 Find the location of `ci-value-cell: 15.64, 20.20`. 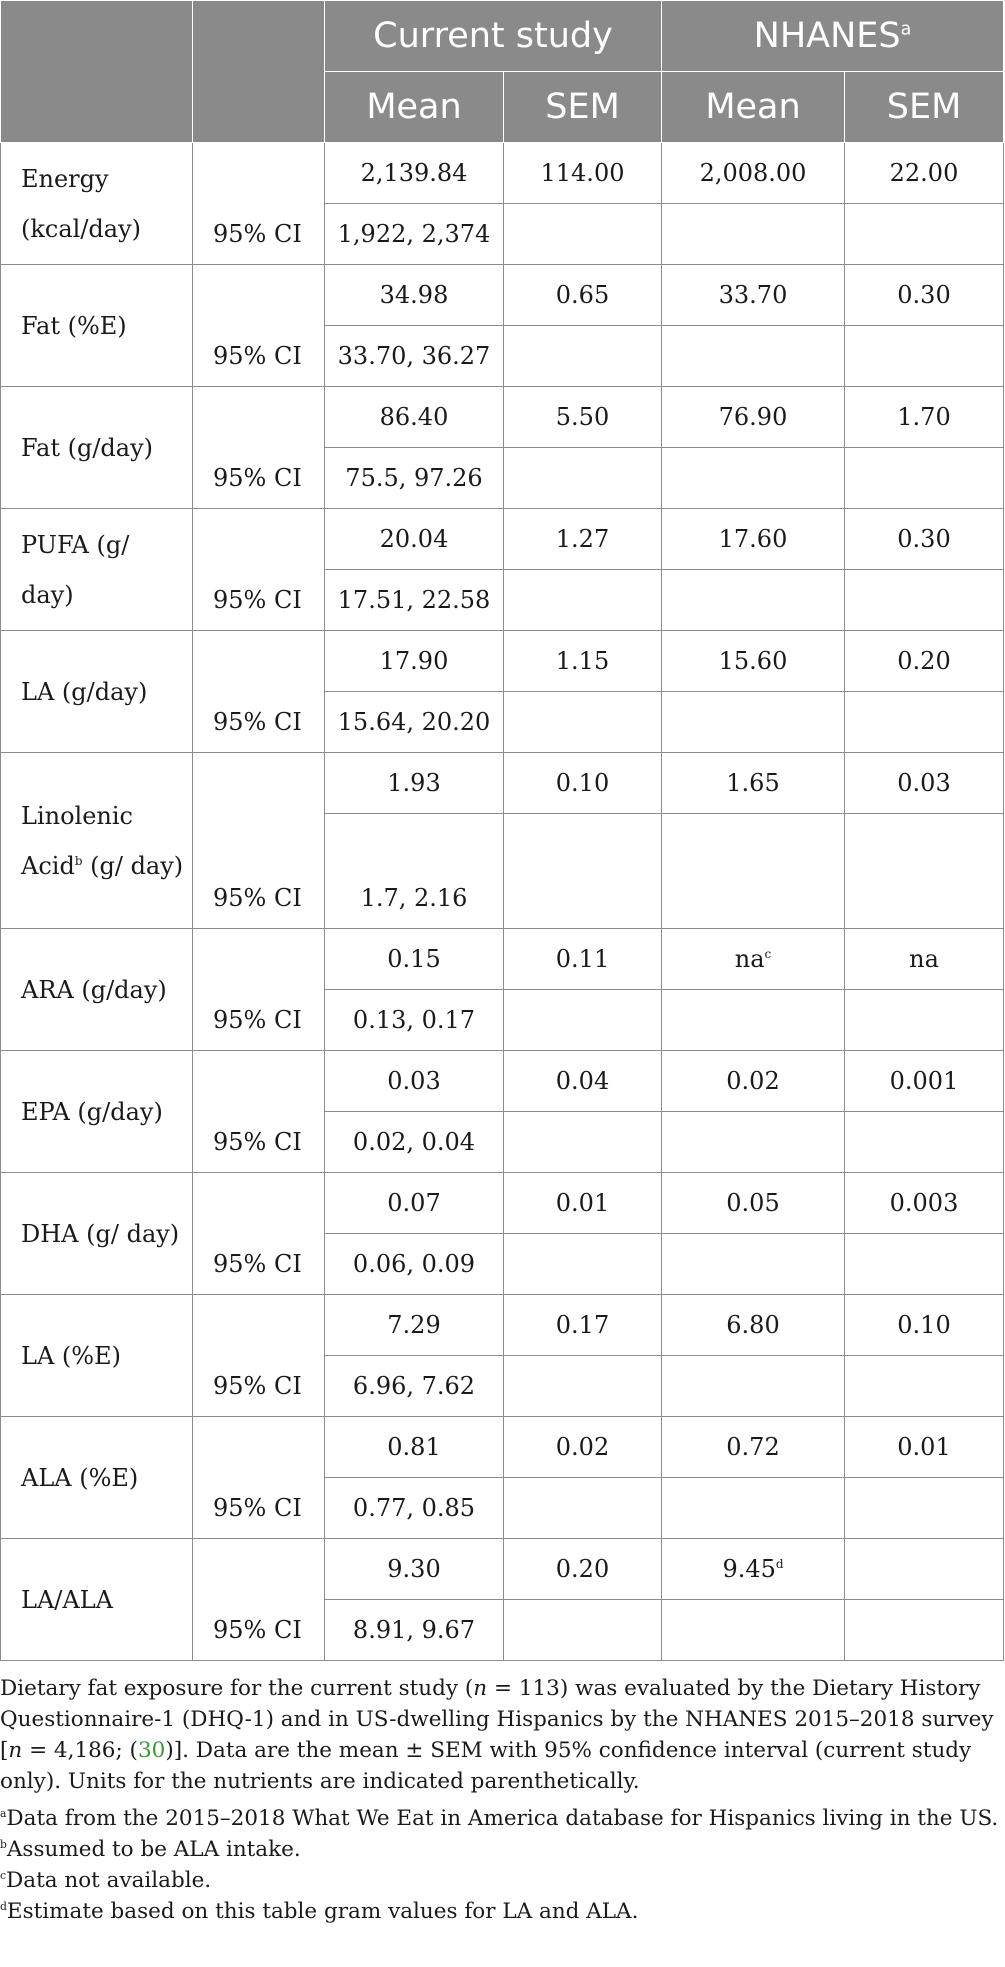

ci-value-cell: 15.64, 20.20 is located at coordinates (414, 722).